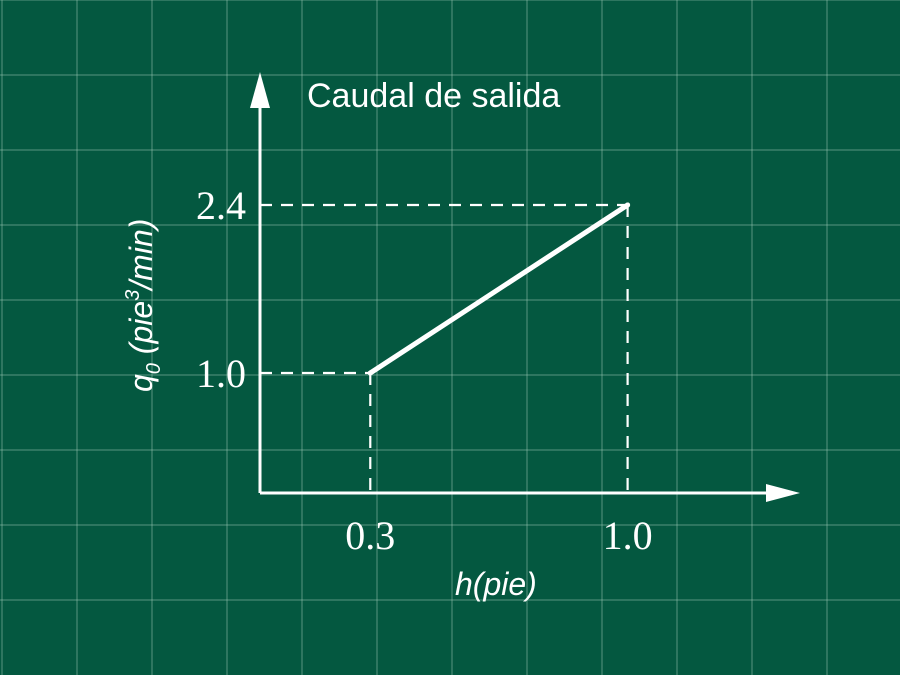 This screenshot has width=900, height=675. Describe the element at coordinates (141, 383) in the screenshot. I see `y-axis-label-symbol: q` at that location.